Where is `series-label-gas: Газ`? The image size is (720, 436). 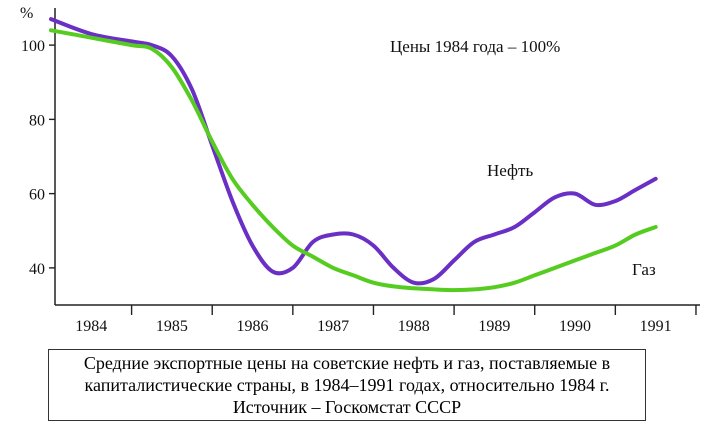 series-label-gas: Газ is located at coordinates (644, 269).